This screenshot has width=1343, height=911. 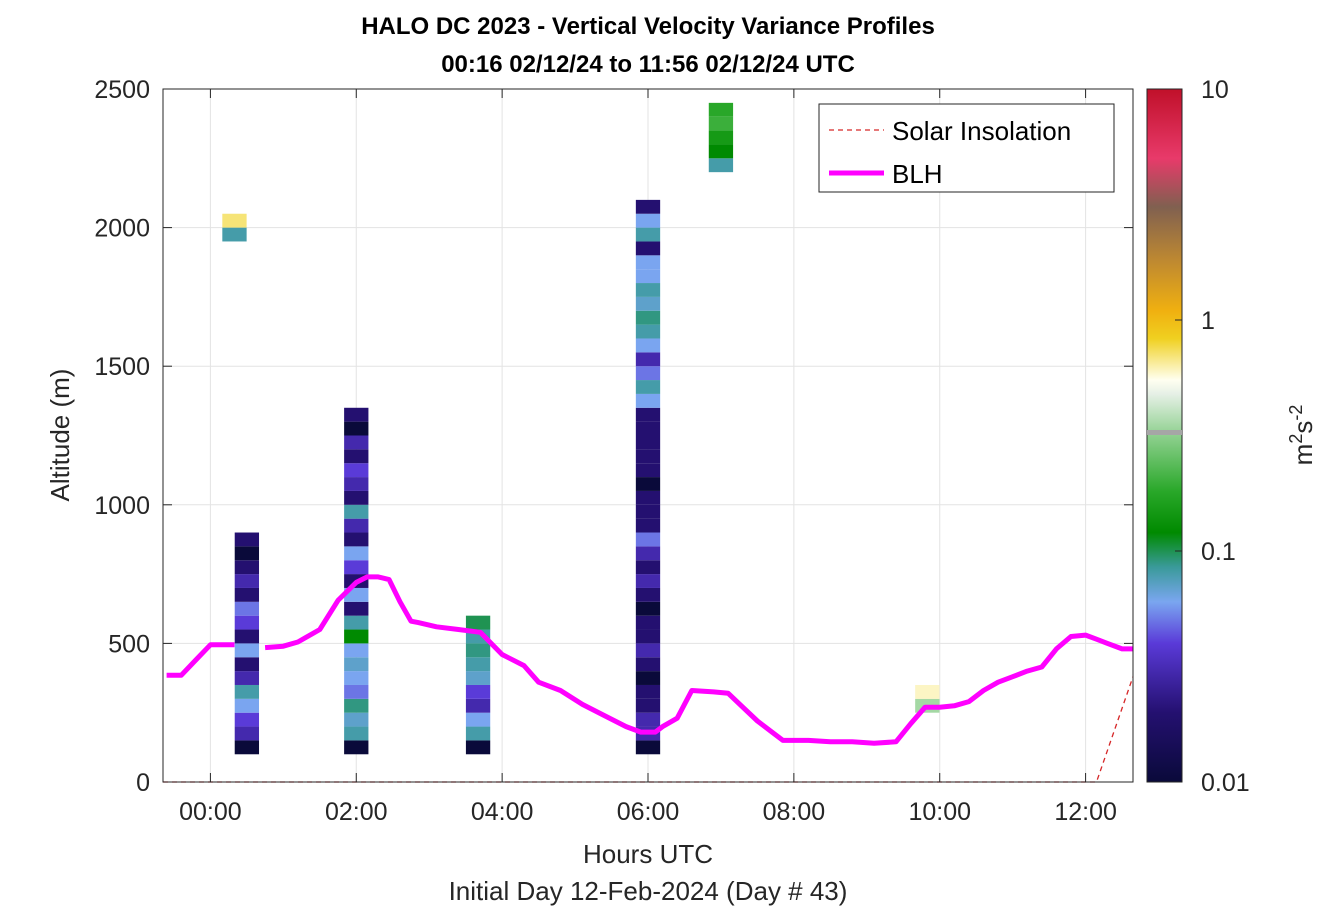 What do you see at coordinates (794, 812) in the screenshot?
I see `x-tick-label: 08:00` at bounding box center [794, 812].